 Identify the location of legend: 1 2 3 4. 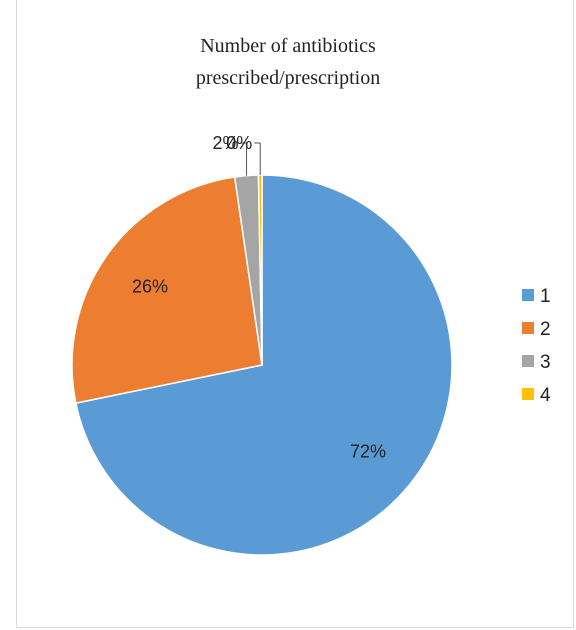
(536, 346).